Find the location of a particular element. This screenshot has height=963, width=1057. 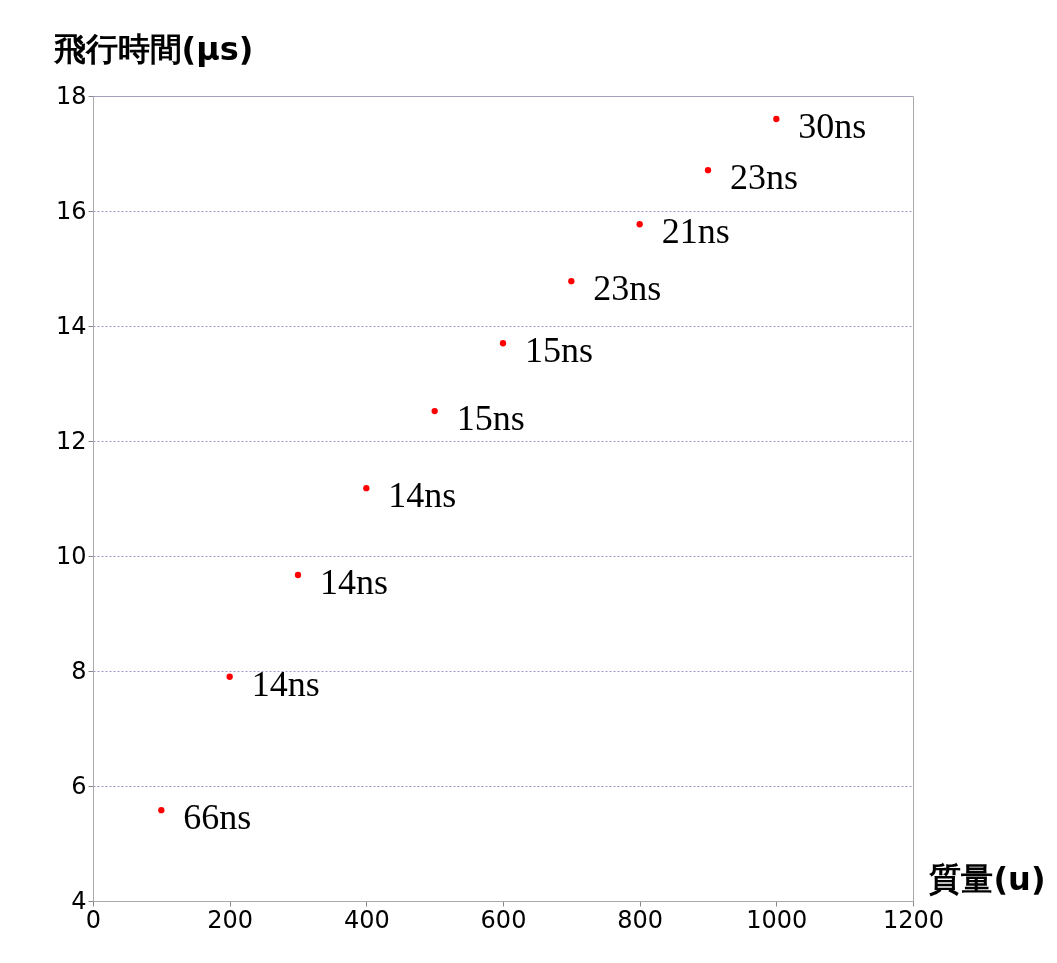

x-tick-label: 1200 is located at coordinates (913, 919).